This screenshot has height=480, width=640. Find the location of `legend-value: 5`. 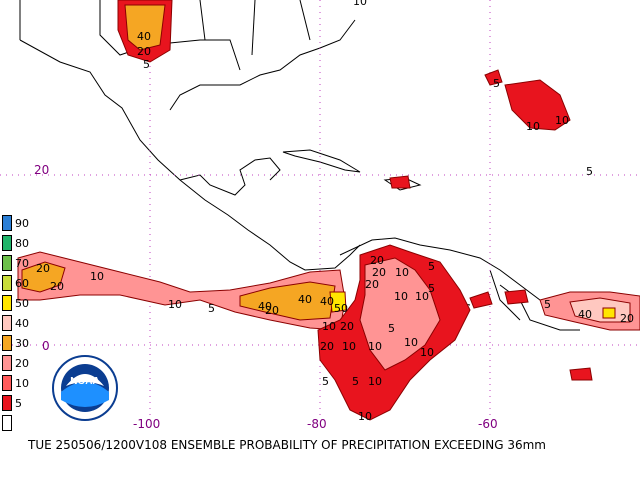

legend-value: 5 is located at coordinates (18, 403).